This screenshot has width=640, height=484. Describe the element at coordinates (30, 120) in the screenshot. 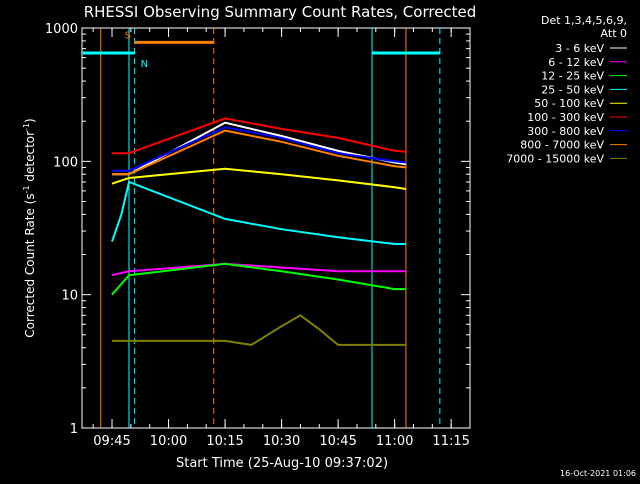

I see `y-label-end: )` at that location.